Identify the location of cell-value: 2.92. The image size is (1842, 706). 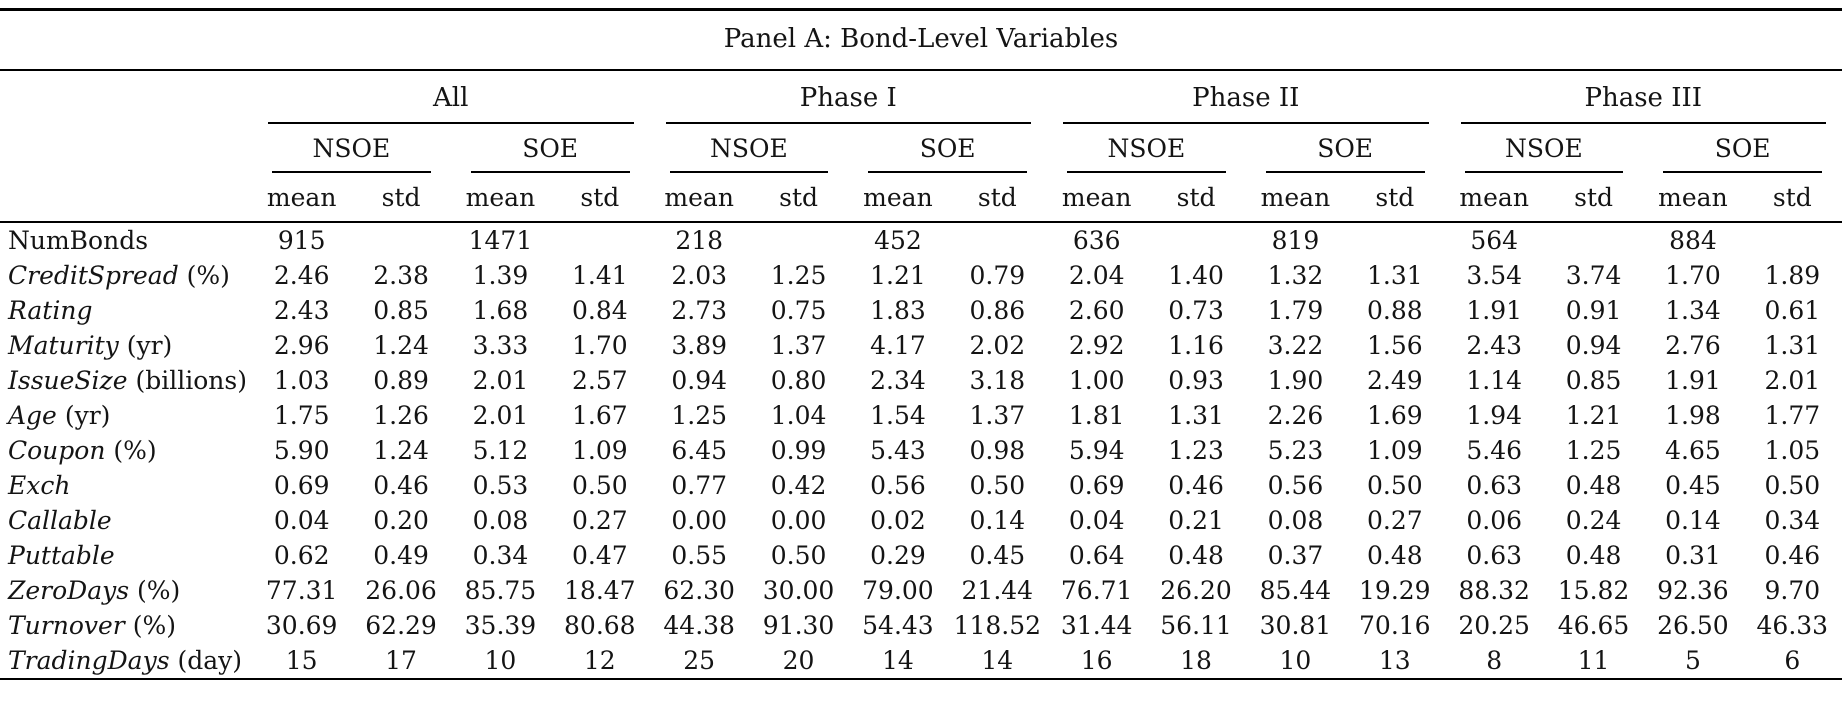
(1096, 345).